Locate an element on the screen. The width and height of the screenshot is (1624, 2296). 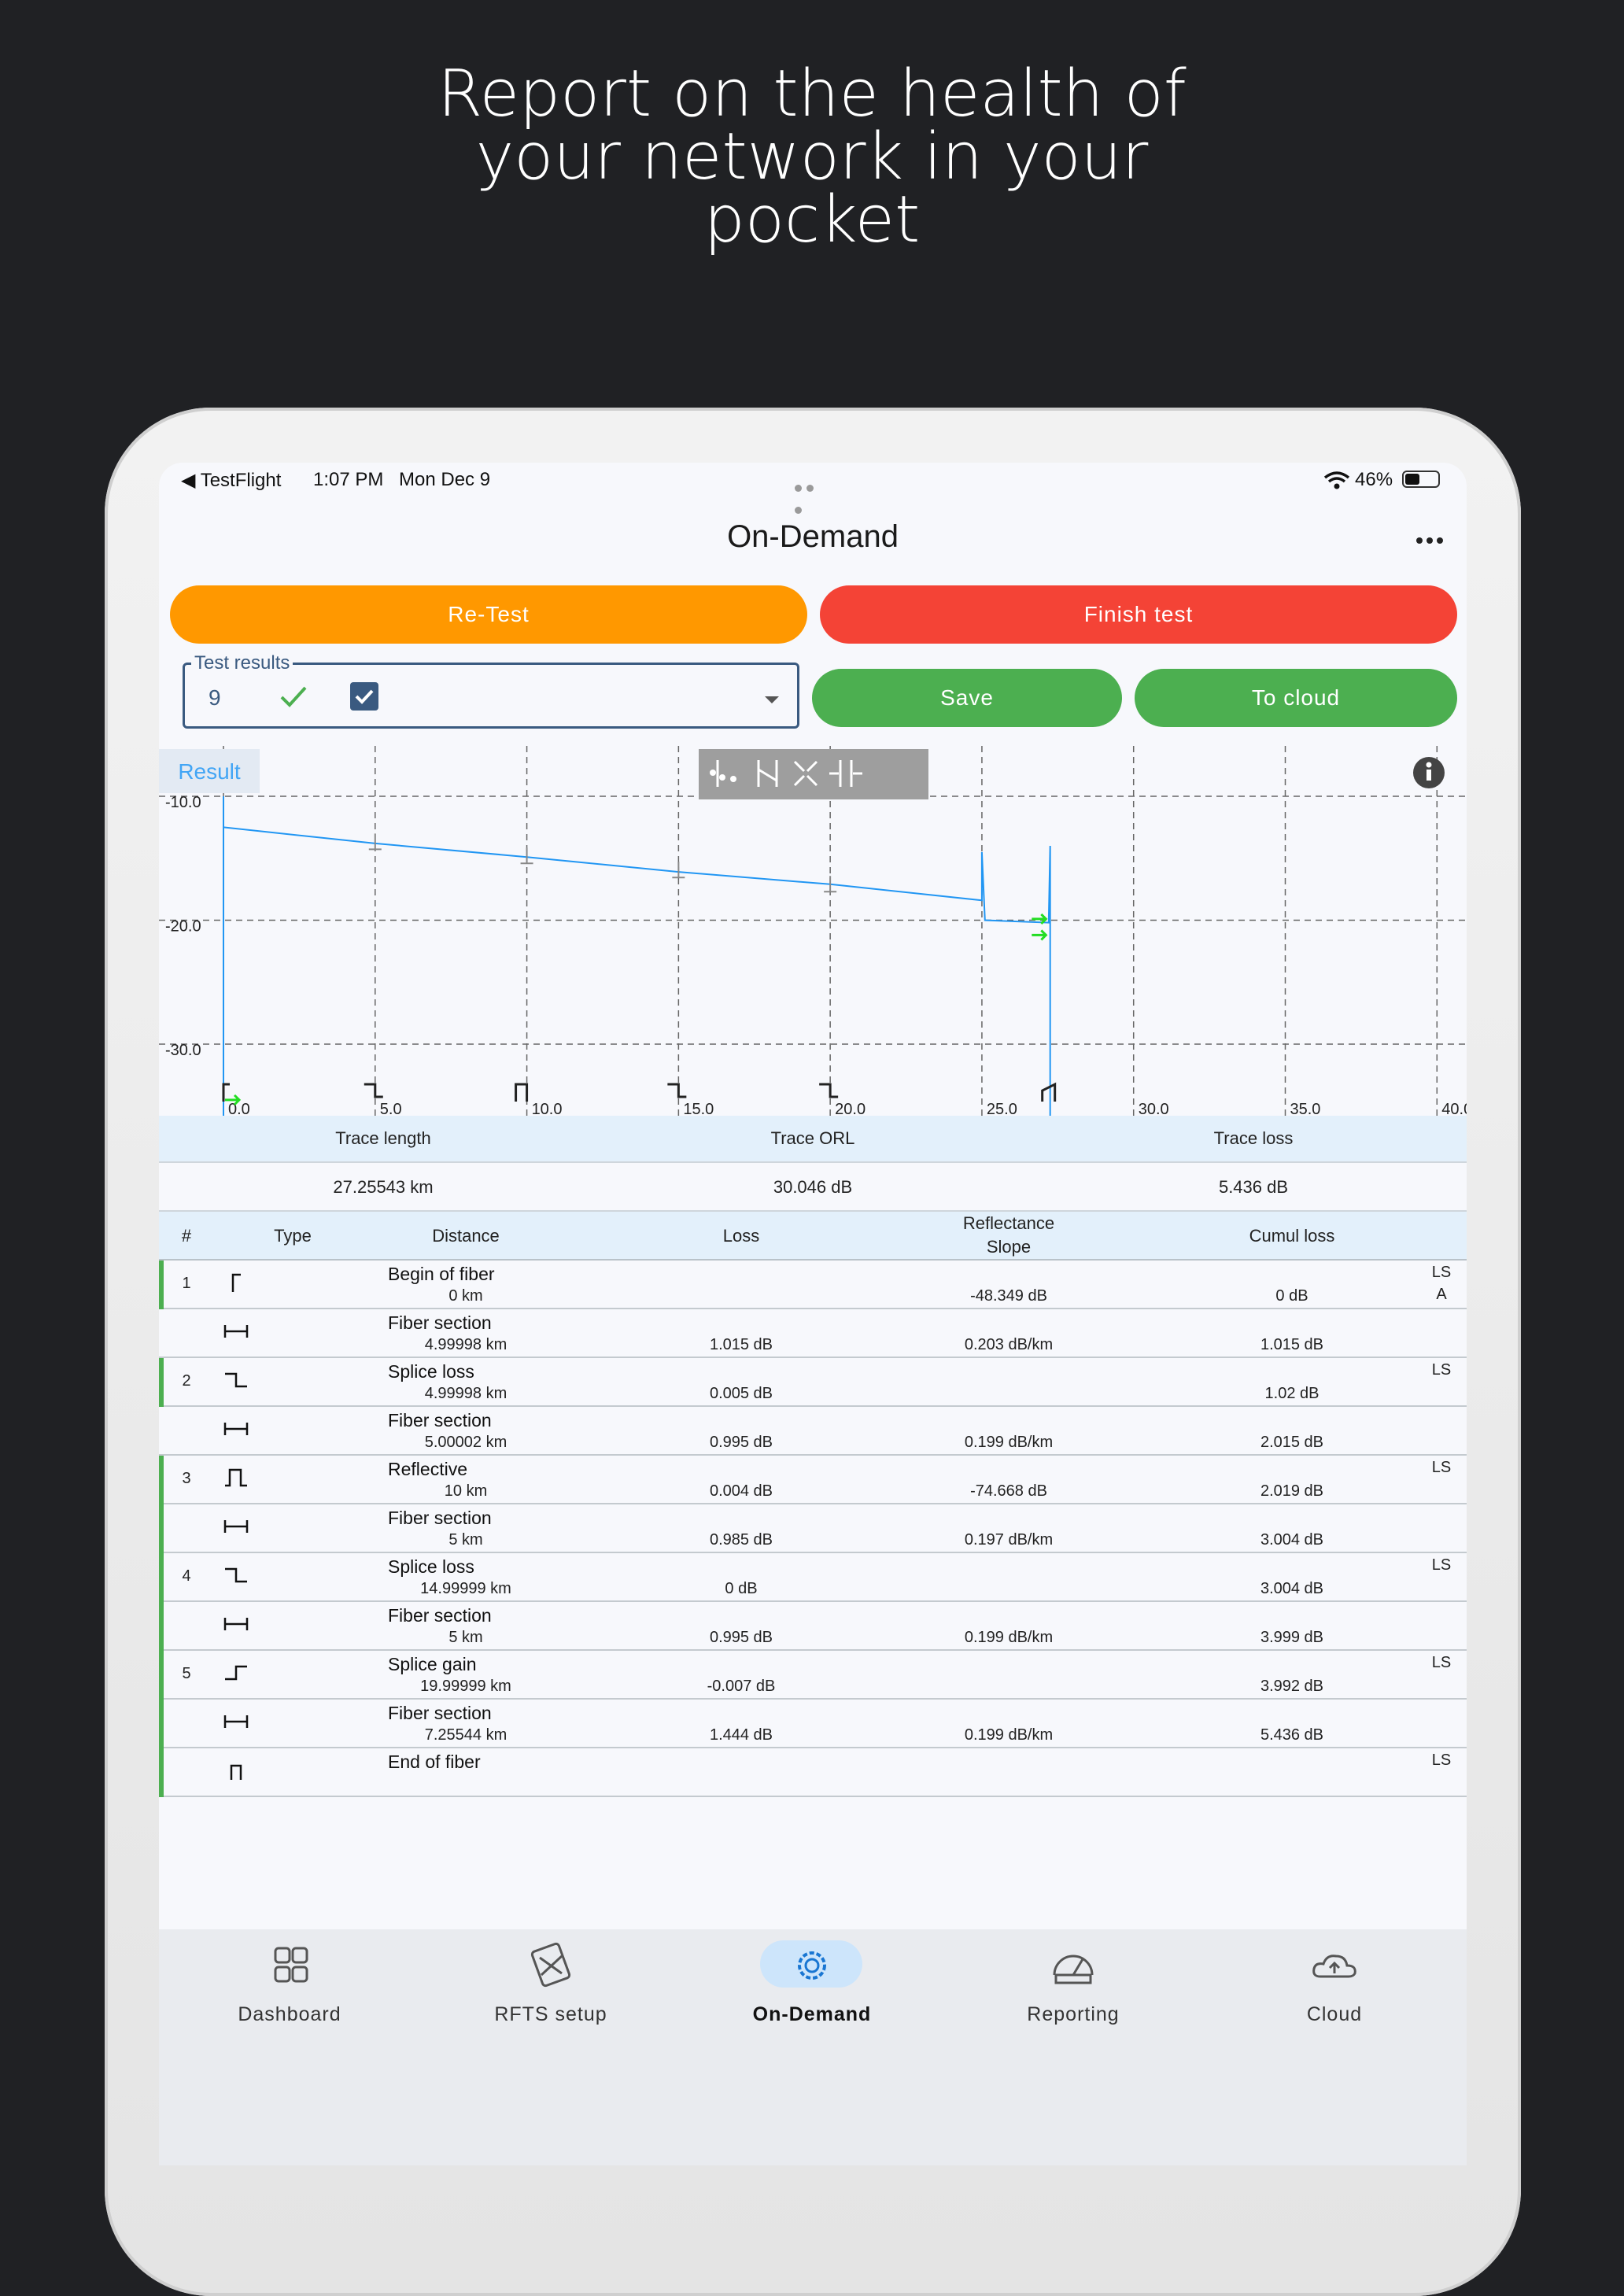
finish-test-button: Finish test is located at coordinates (1138, 614).